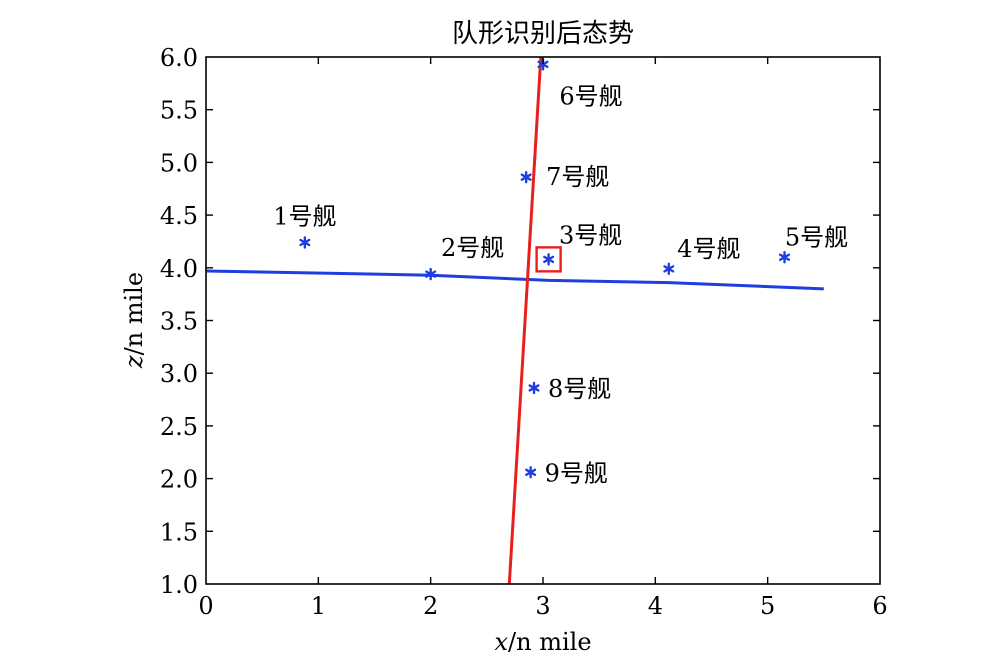 Image resolution: width=1000 pixels, height=664 pixels. I want to click on x-axis-label: x/n mile, so click(542, 642).